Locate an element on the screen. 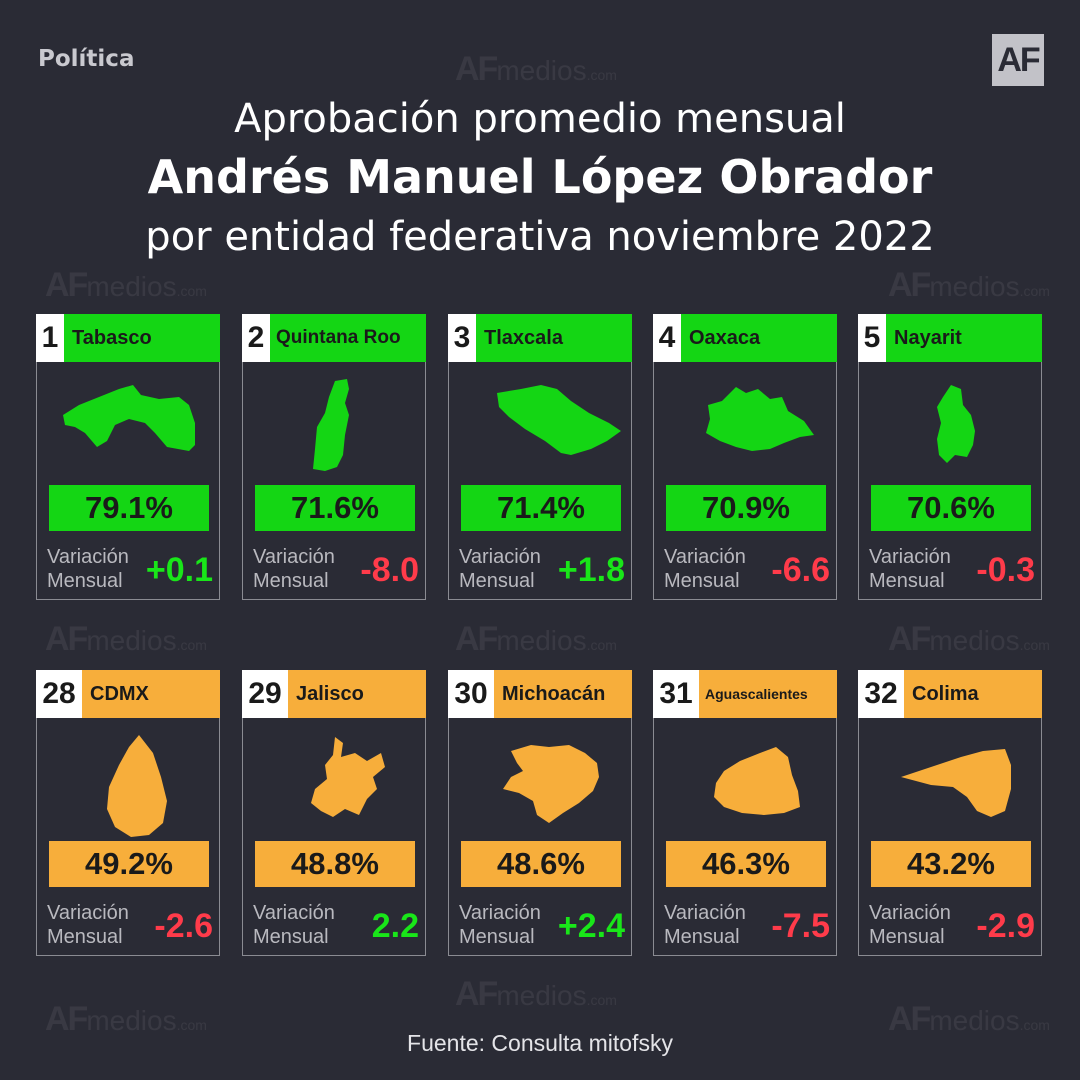 This screenshot has width=1080, height=1080. jalisco-map-icon is located at coordinates (348, 777).